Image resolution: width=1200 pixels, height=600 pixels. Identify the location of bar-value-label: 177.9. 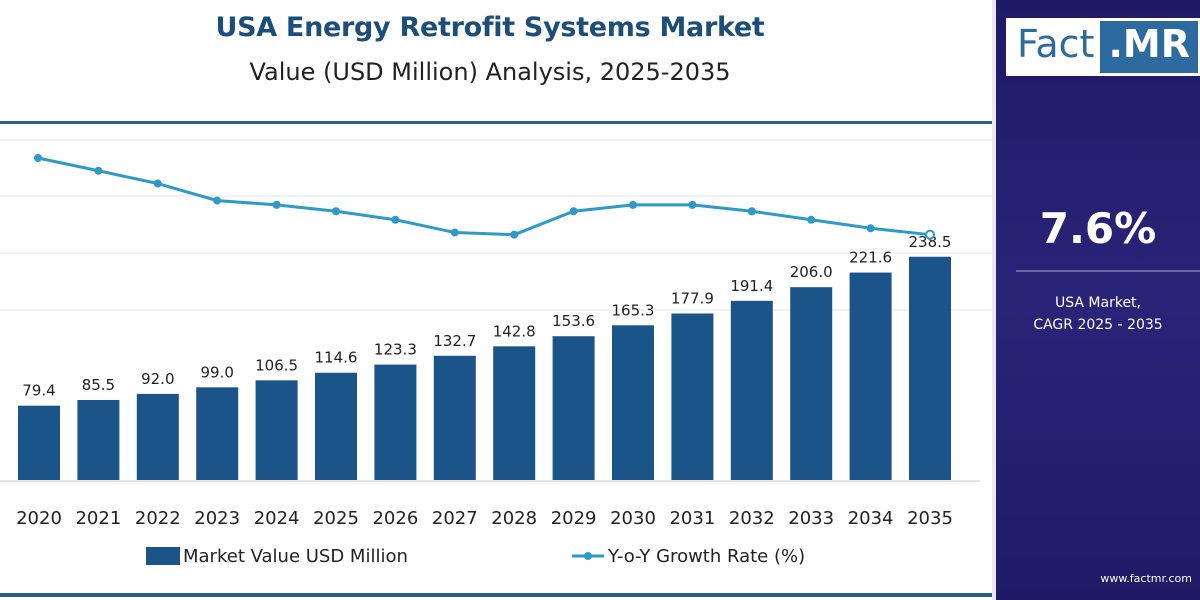
(692, 298).